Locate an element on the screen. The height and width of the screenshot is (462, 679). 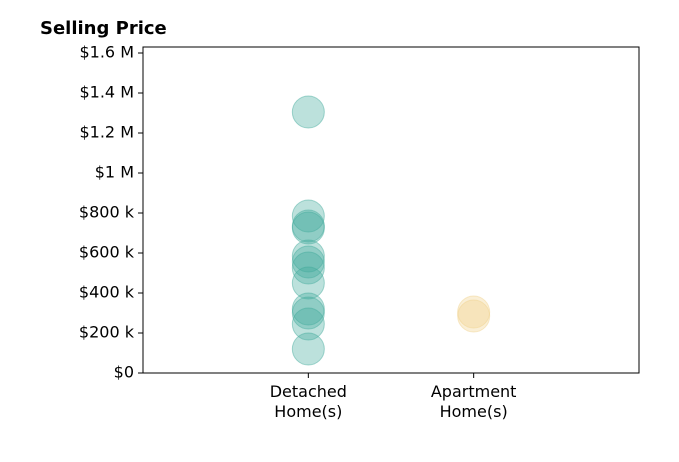
y-tick-label: $600 k is located at coordinates (107, 252).